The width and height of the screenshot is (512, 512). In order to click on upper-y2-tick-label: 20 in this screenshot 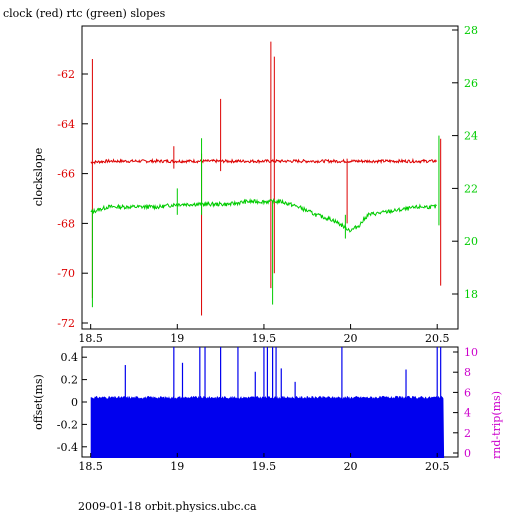, I will do `click(471, 241)`.